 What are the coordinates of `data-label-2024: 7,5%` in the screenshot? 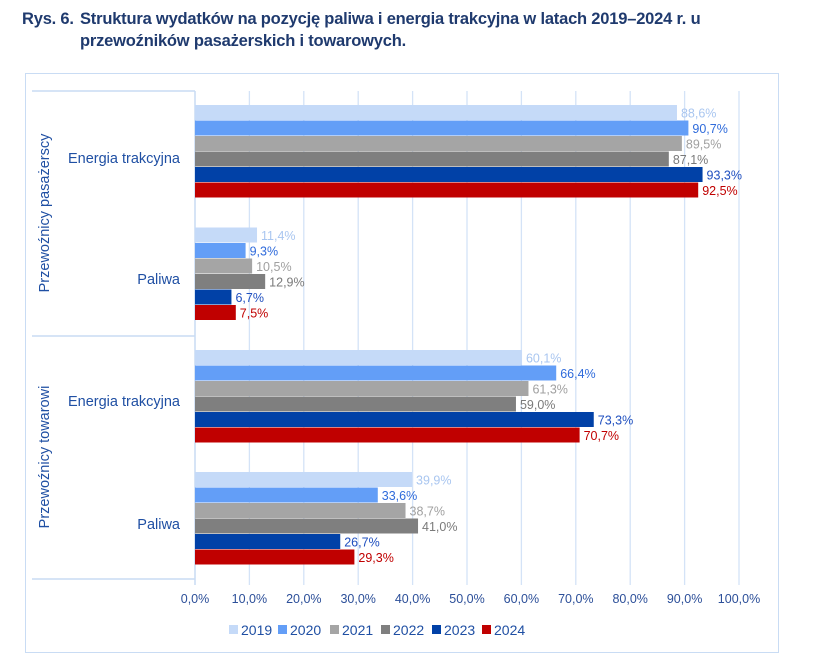 It's located at (254, 314).